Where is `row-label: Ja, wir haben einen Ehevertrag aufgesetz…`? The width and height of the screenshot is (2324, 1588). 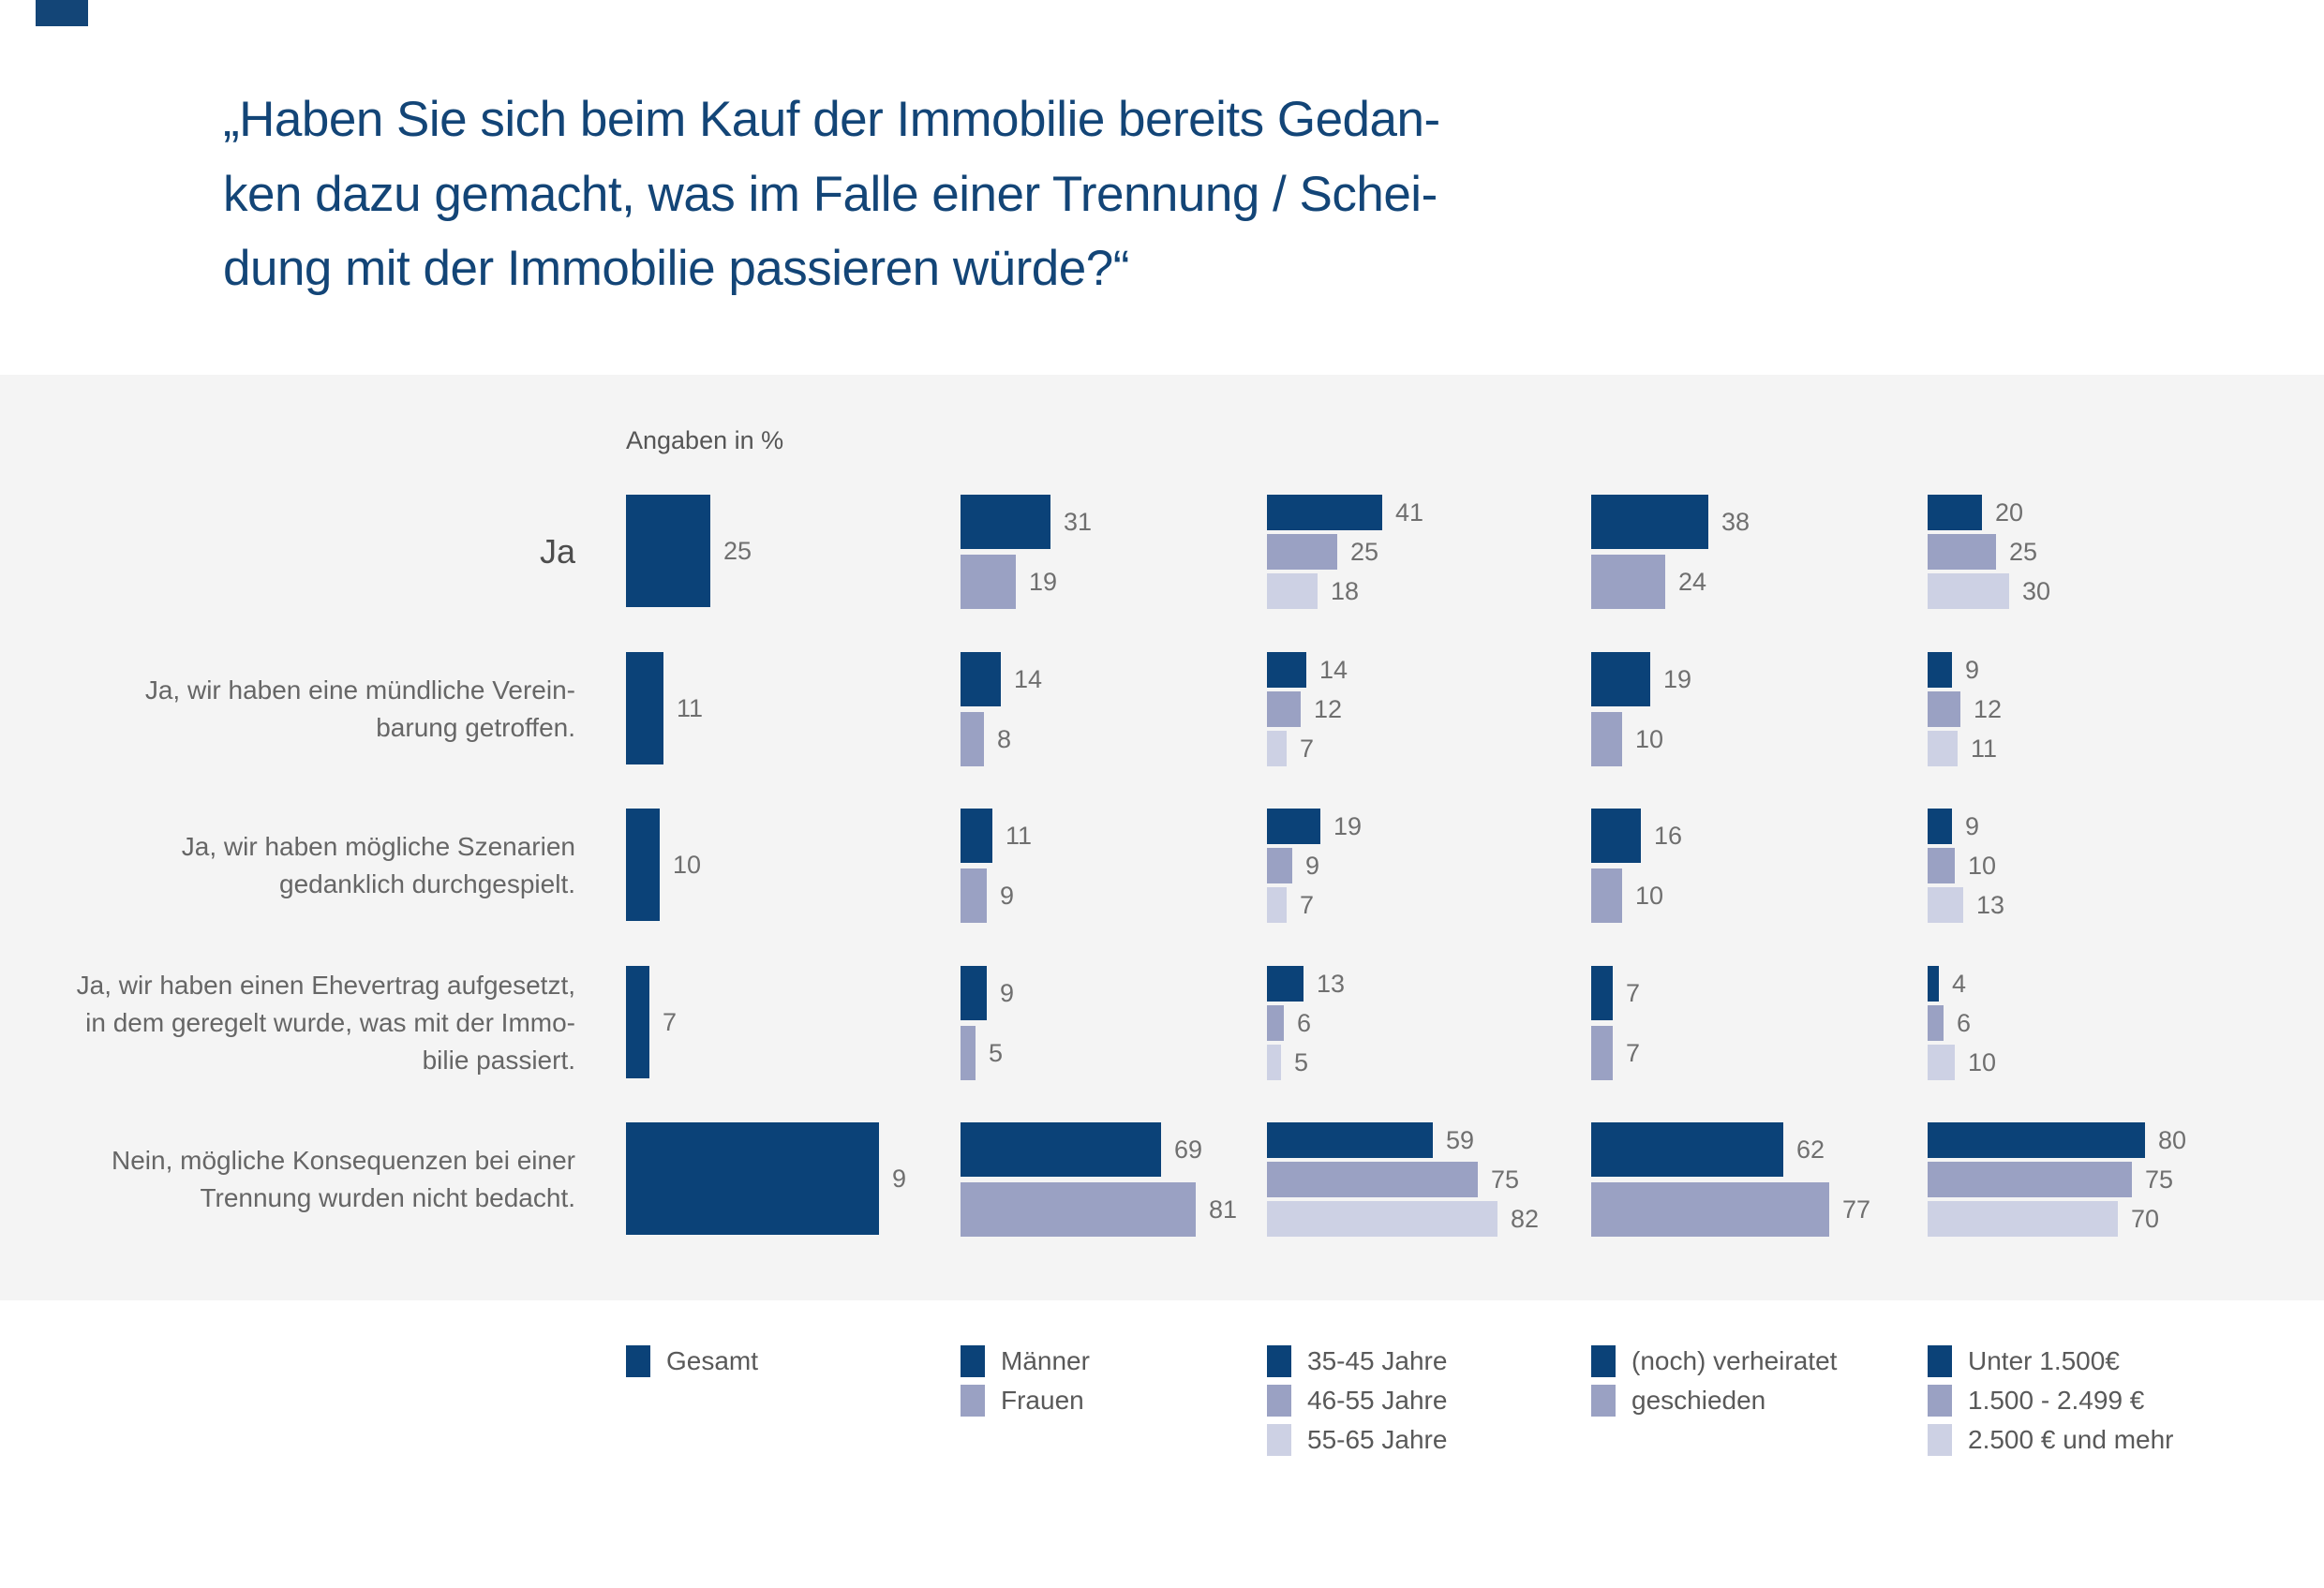 row-label: Ja, wir haben einen Ehevertrag aufgesetz… is located at coordinates (325, 1023).